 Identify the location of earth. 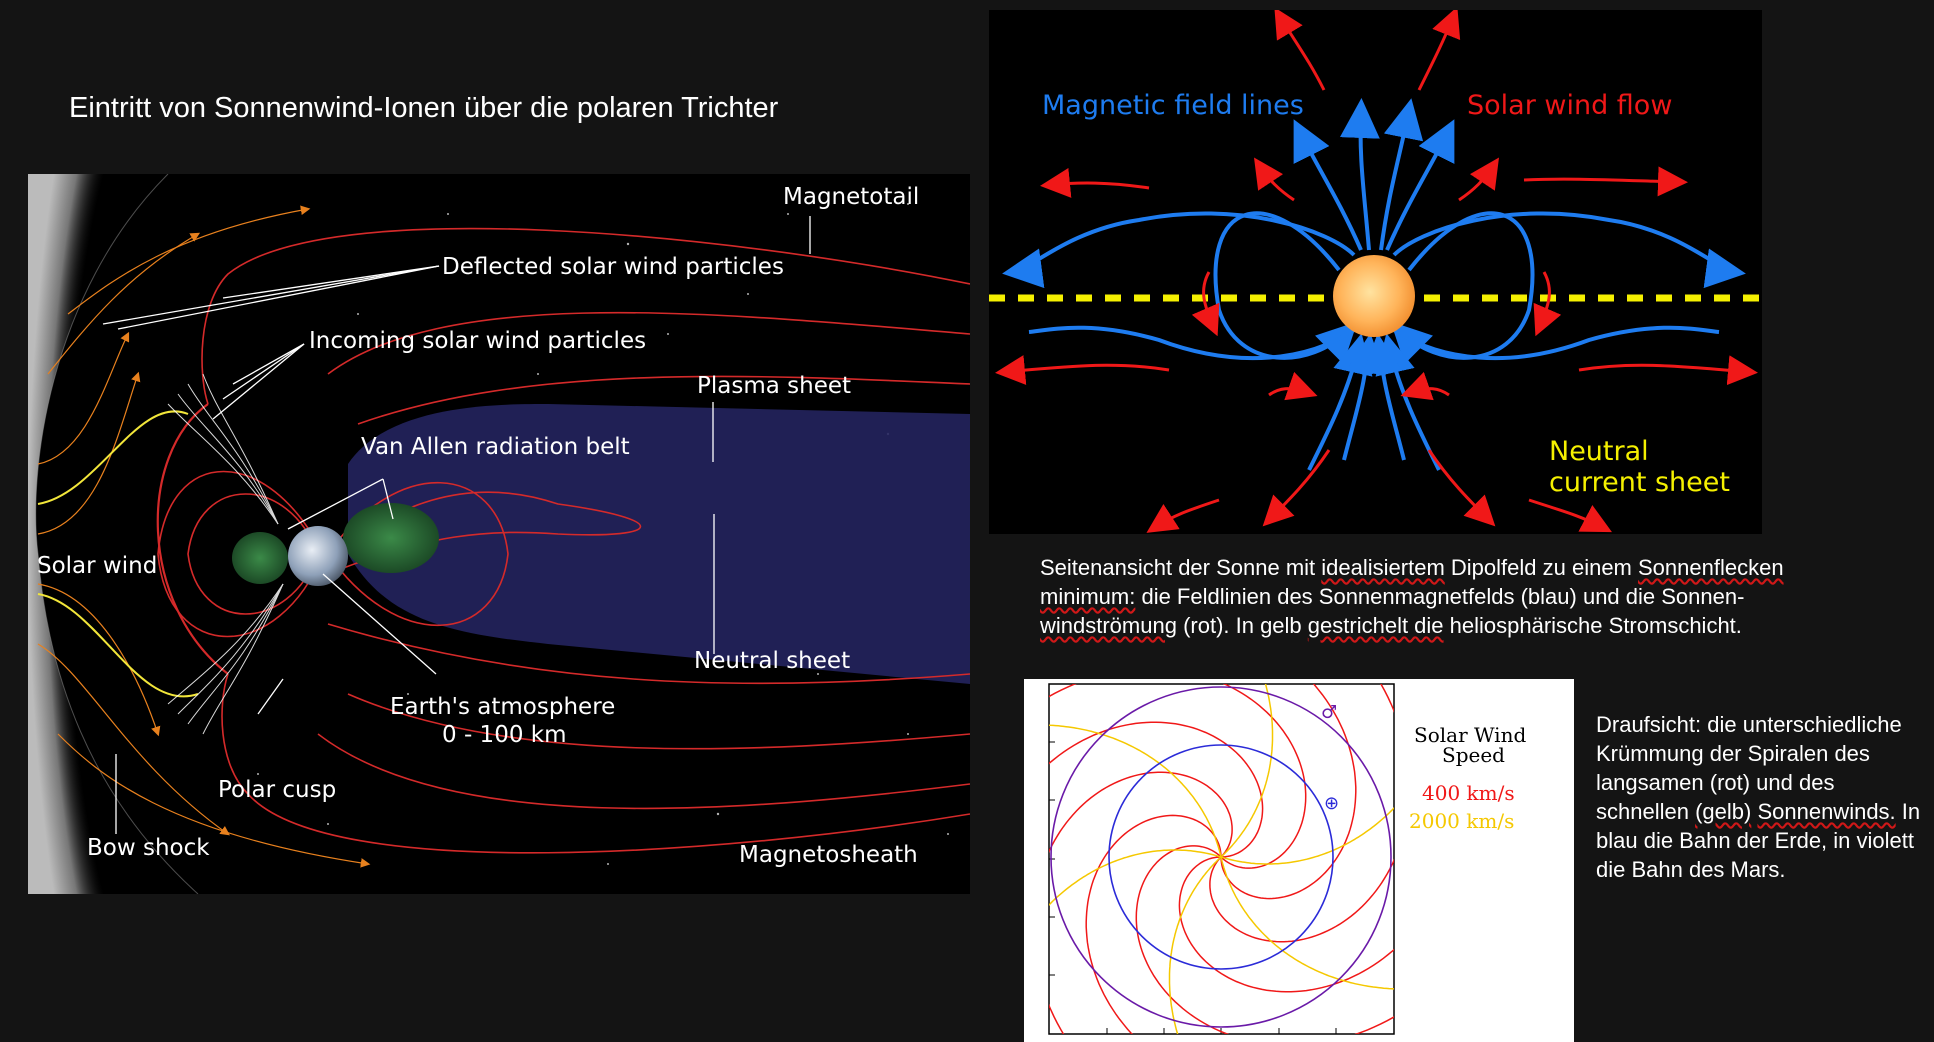
(318, 556).